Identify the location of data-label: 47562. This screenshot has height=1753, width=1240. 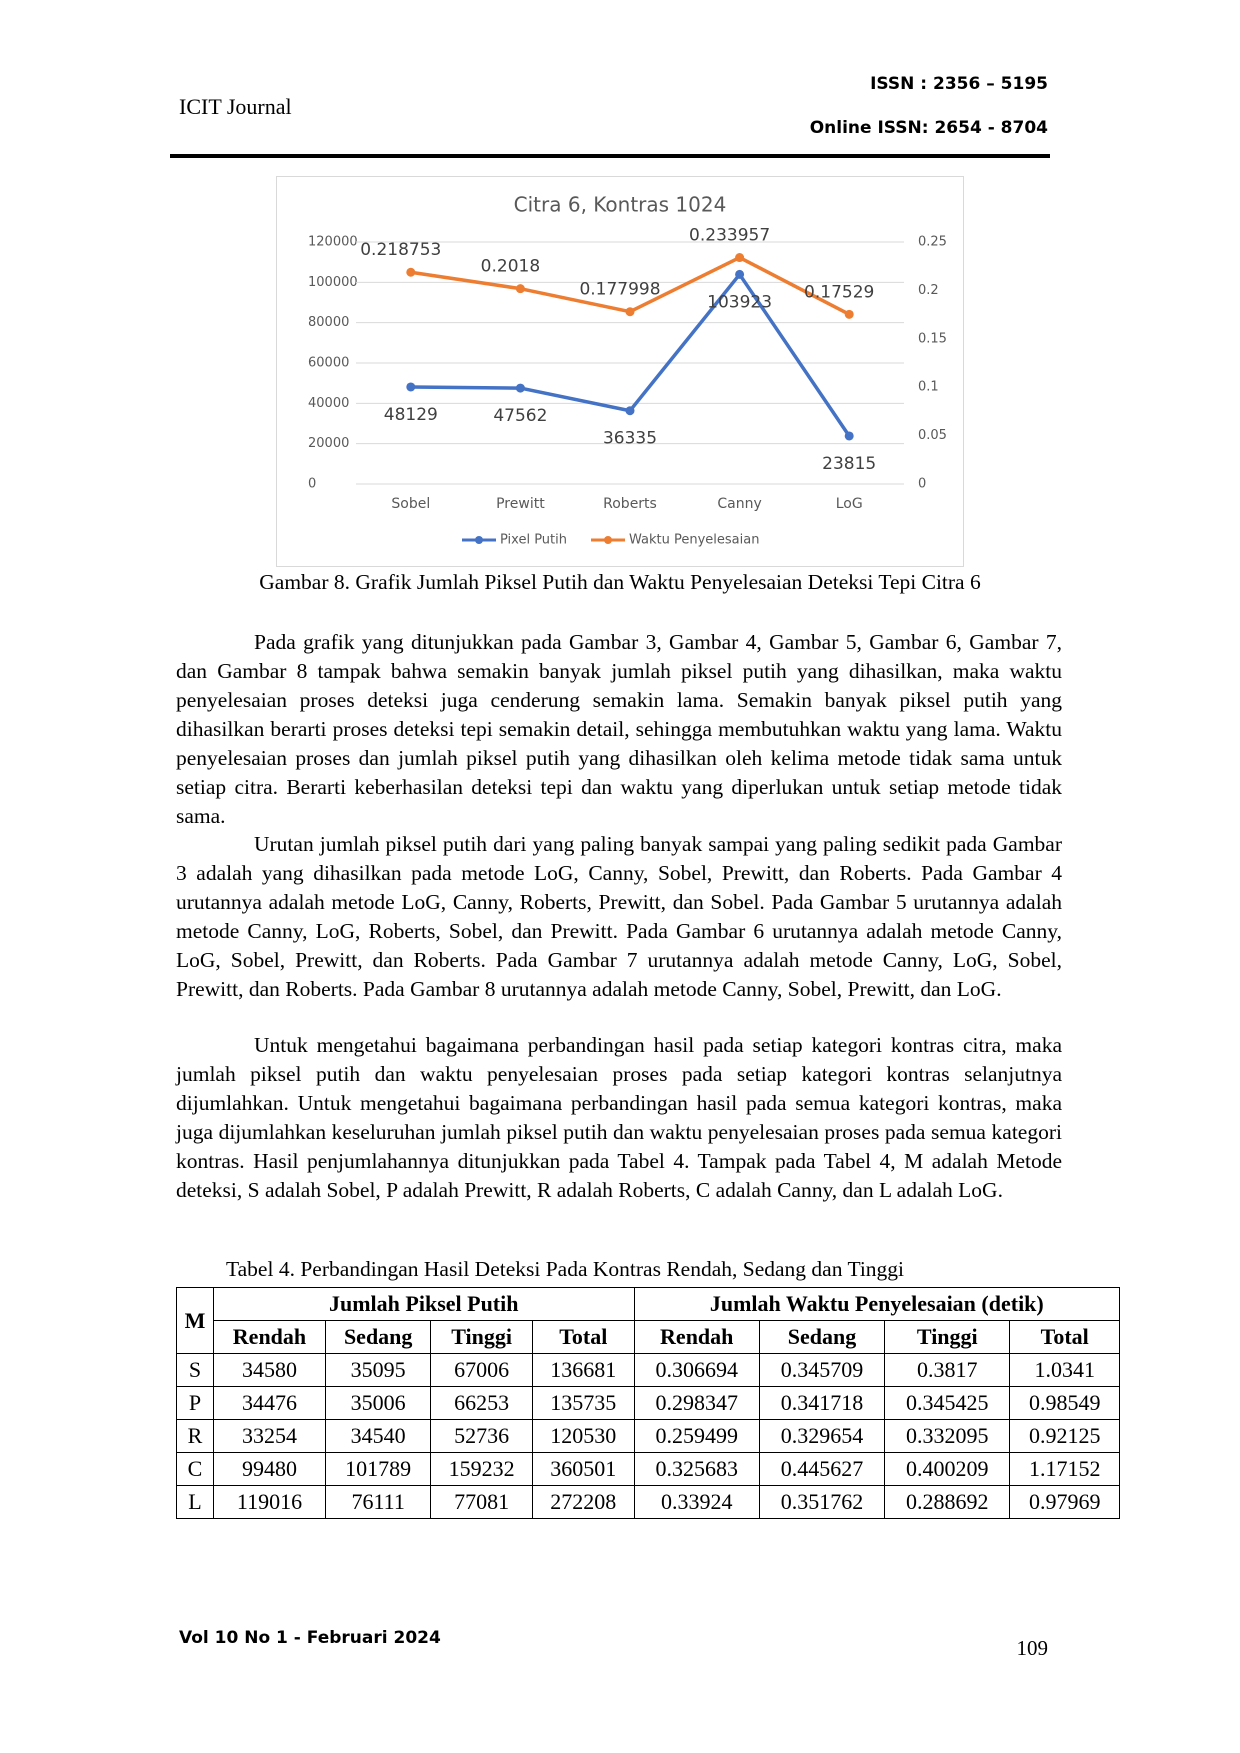
(520, 416).